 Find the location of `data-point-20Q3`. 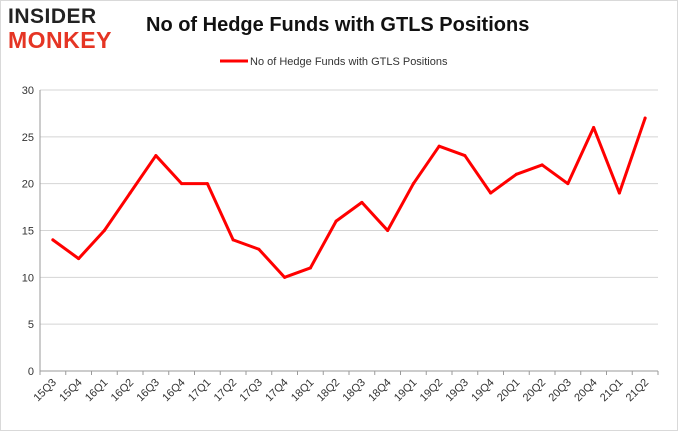

data-point-20Q3 is located at coordinates (568, 184).